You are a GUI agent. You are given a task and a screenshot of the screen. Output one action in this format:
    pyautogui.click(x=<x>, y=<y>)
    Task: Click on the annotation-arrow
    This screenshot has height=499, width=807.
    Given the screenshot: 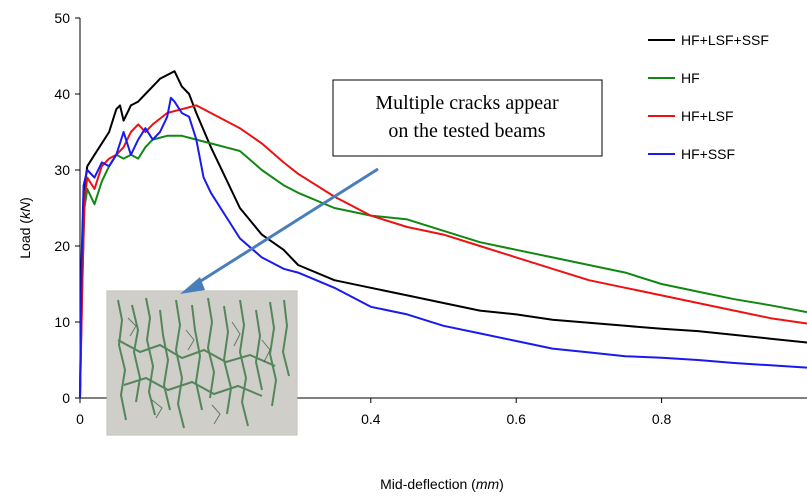 What is the action you would take?
    pyautogui.click(x=279, y=230)
    